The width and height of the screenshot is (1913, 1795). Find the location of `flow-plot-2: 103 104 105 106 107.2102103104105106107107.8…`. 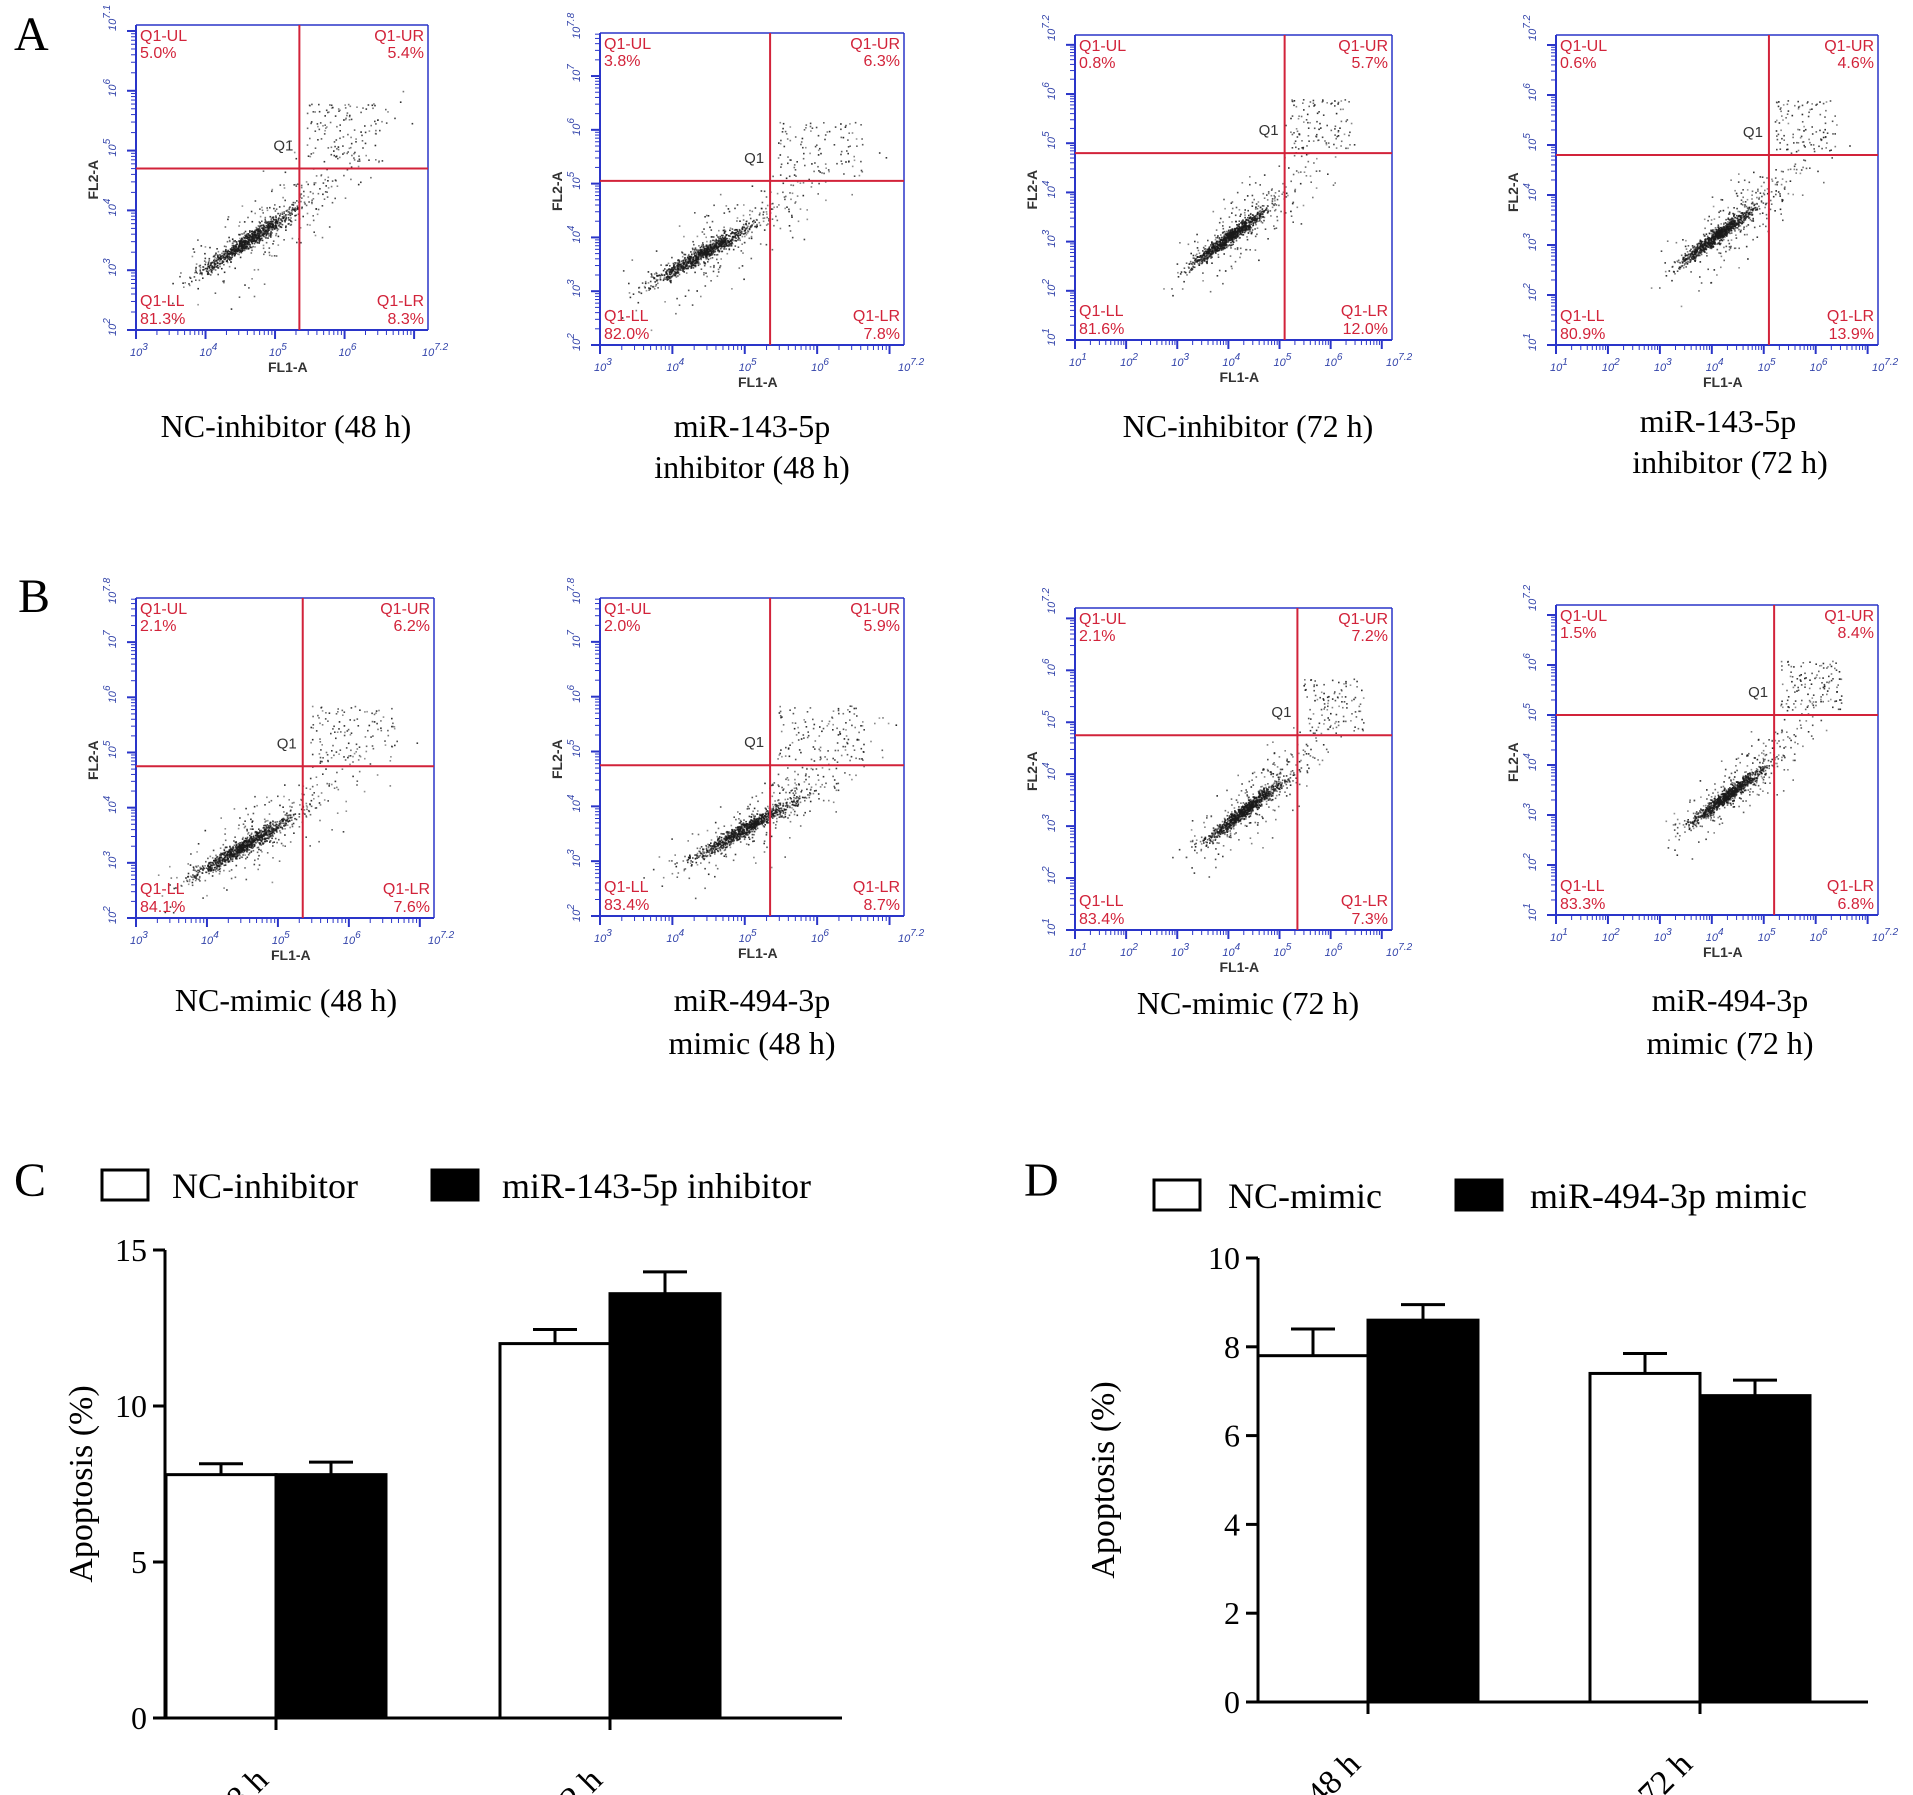

flow-plot-2: 103 104 105 106 107.2102103104105106107107.8… is located at coordinates (737, 248).